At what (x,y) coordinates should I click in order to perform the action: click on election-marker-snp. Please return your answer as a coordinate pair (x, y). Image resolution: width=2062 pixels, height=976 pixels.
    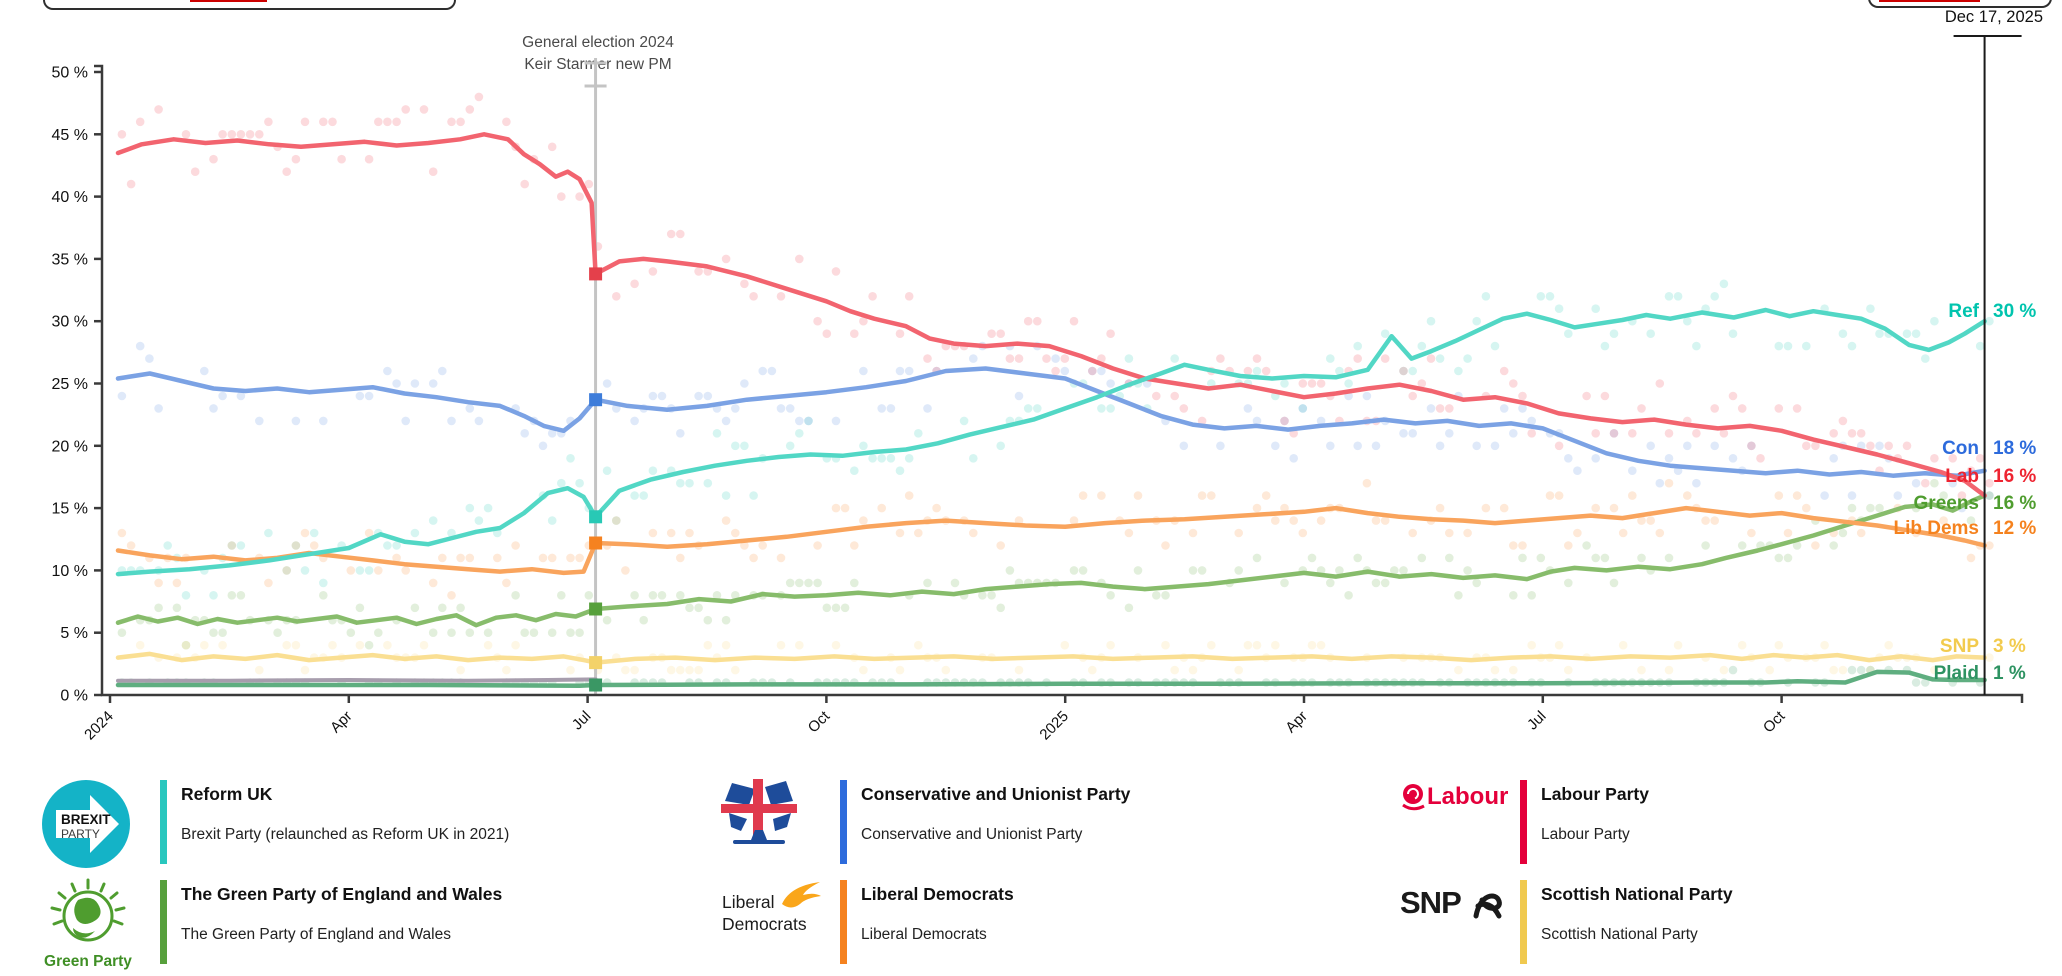
    Looking at the image, I should click on (596, 663).